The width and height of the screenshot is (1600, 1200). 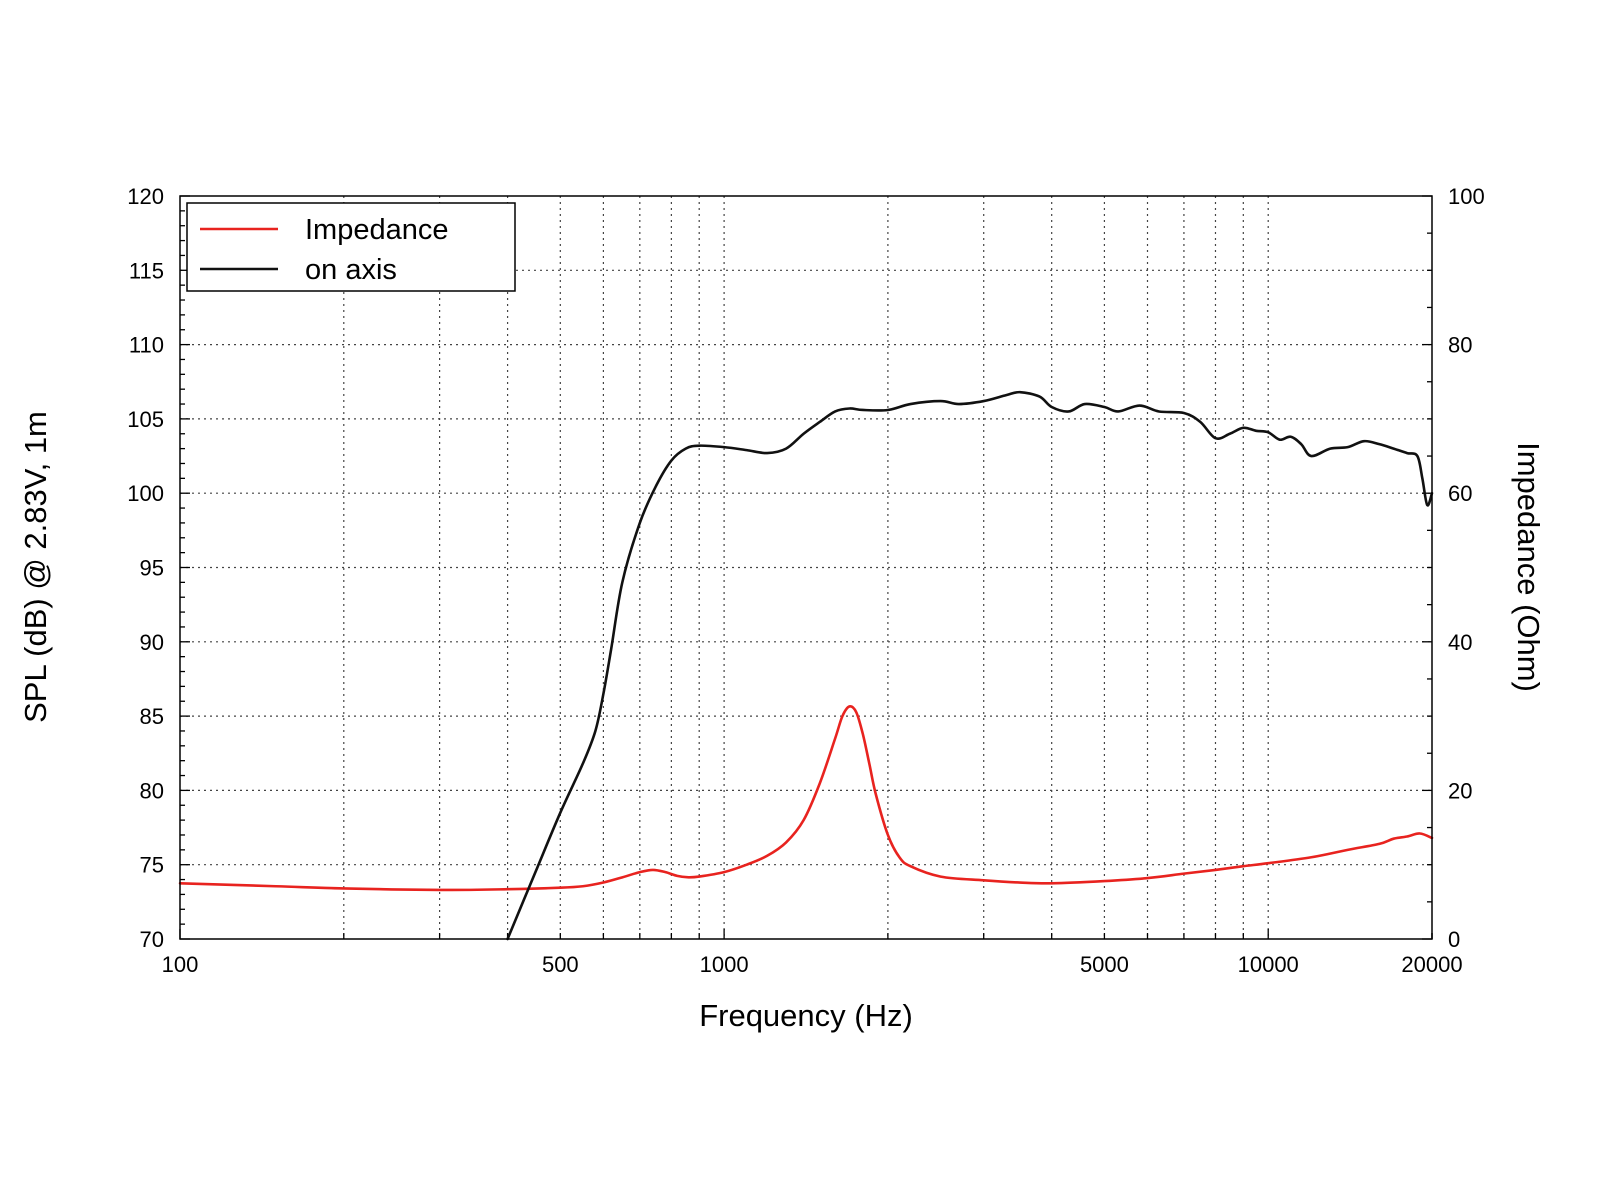 I want to click on y2-axis-title: Impedance (Ohm), so click(x=1528, y=567).